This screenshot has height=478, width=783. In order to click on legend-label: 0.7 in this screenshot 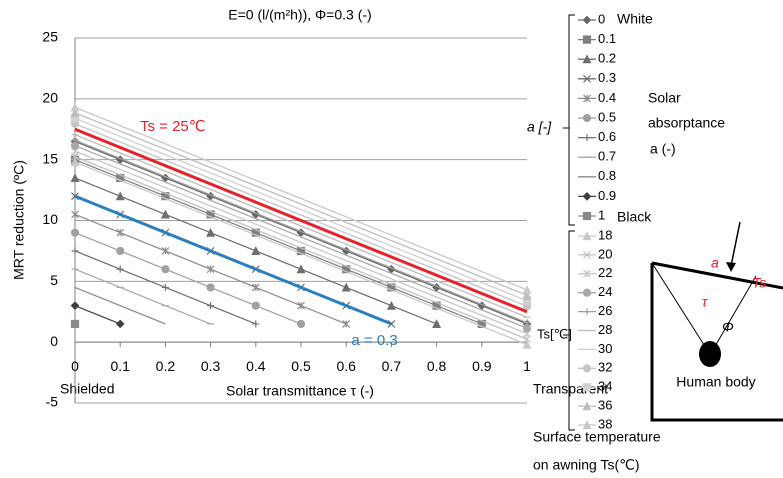, I will do `click(607, 156)`.